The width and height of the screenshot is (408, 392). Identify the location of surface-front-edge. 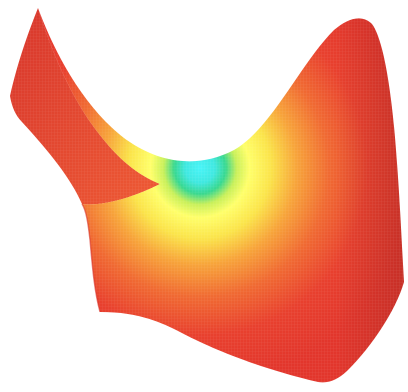
(91, 258).